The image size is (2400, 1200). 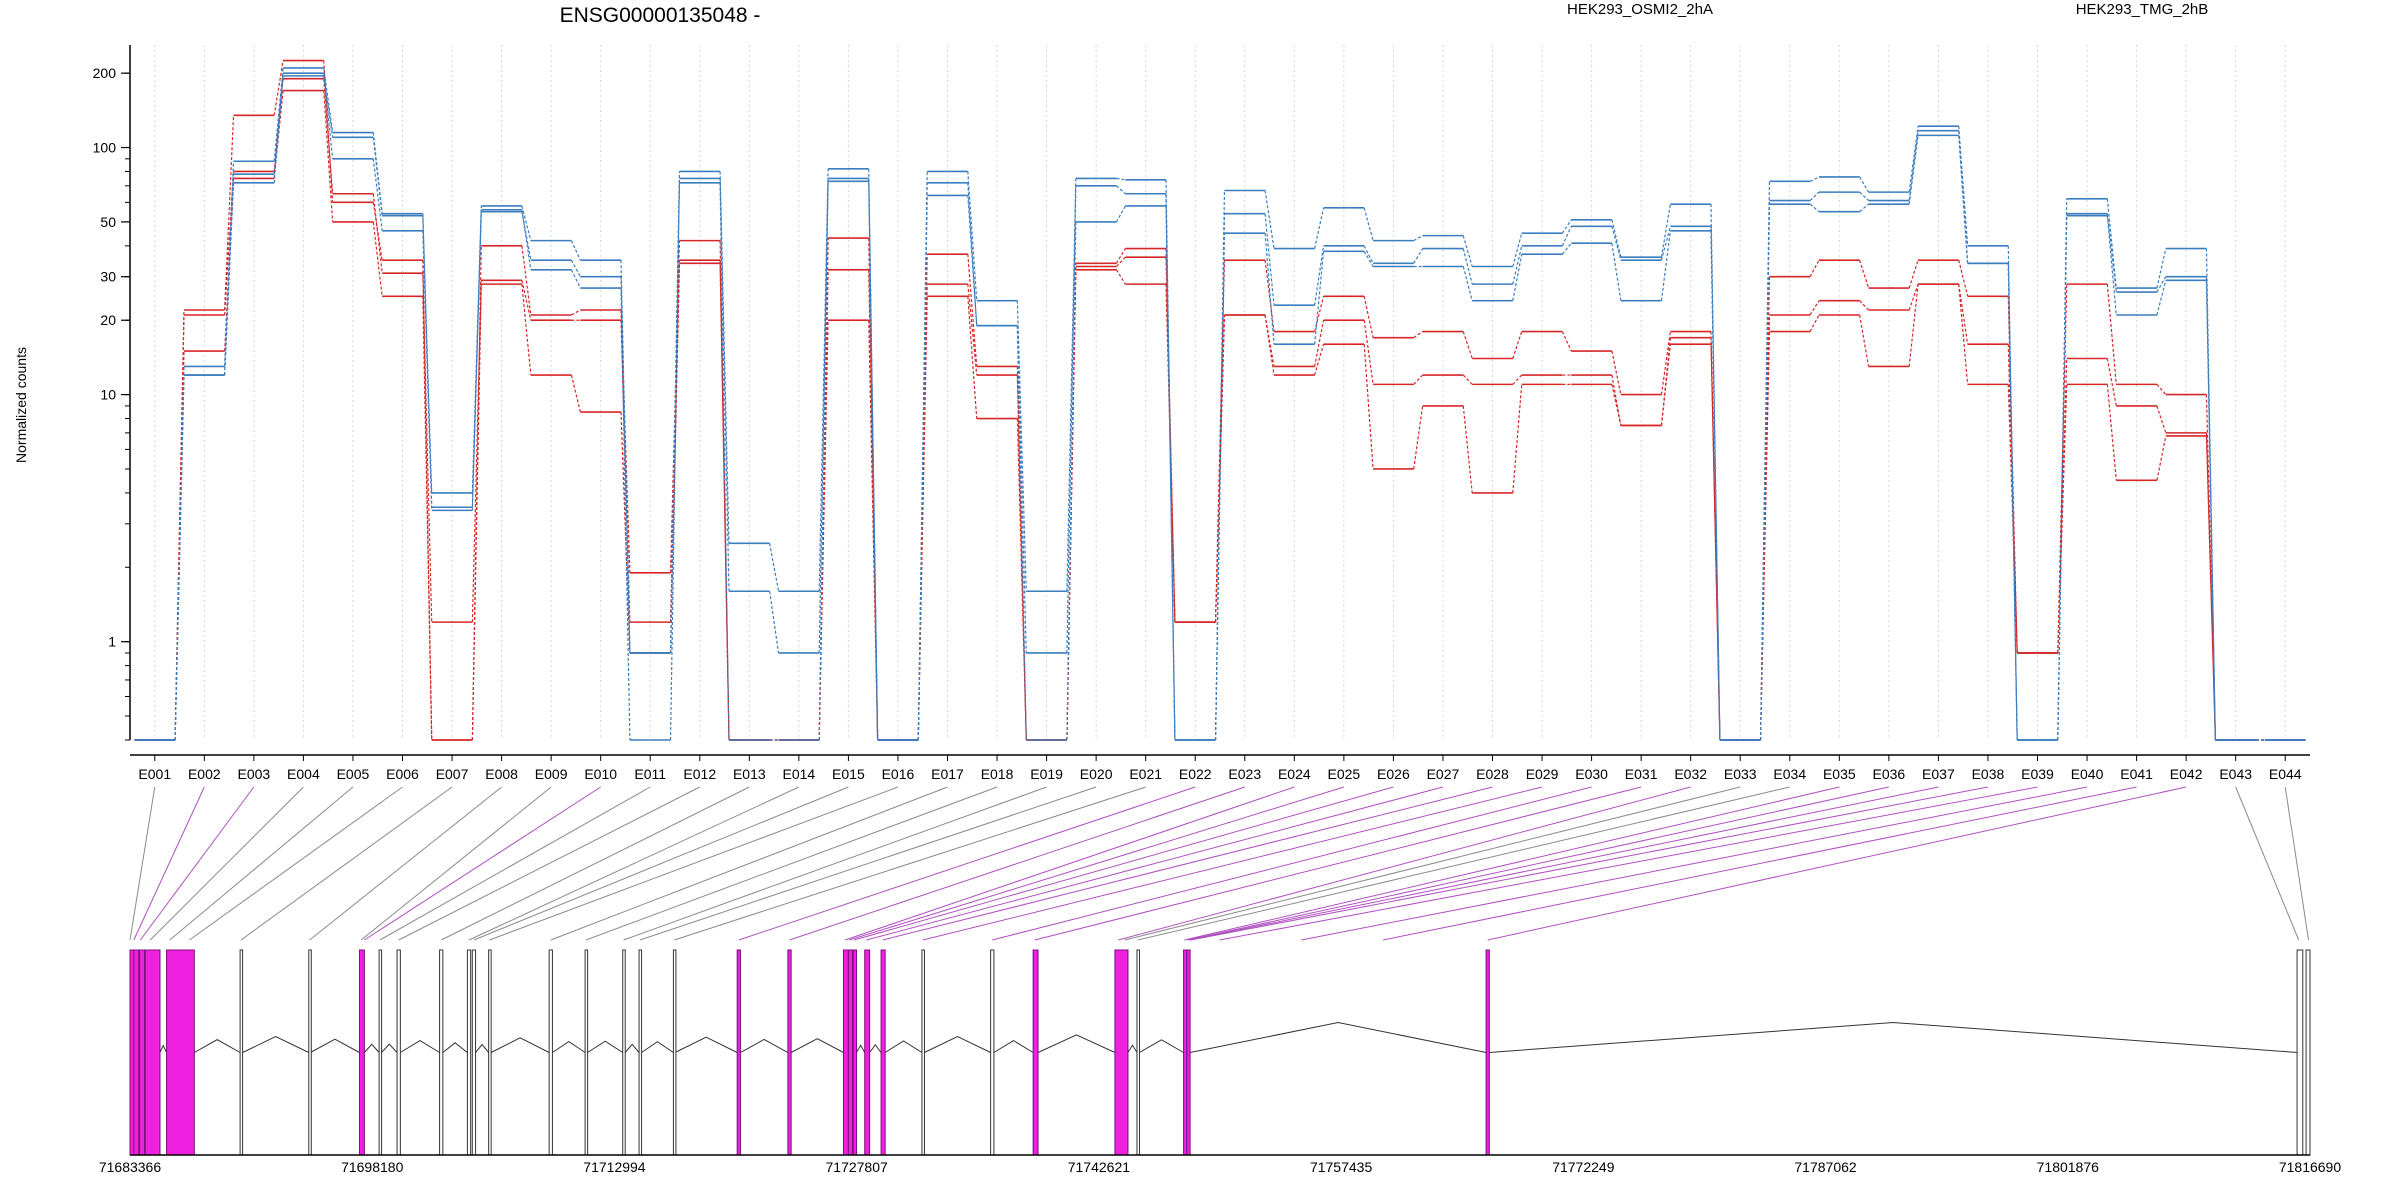 What do you see at coordinates (2297, 863) in the screenshot?
I see `connector-e044` at bounding box center [2297, 863].